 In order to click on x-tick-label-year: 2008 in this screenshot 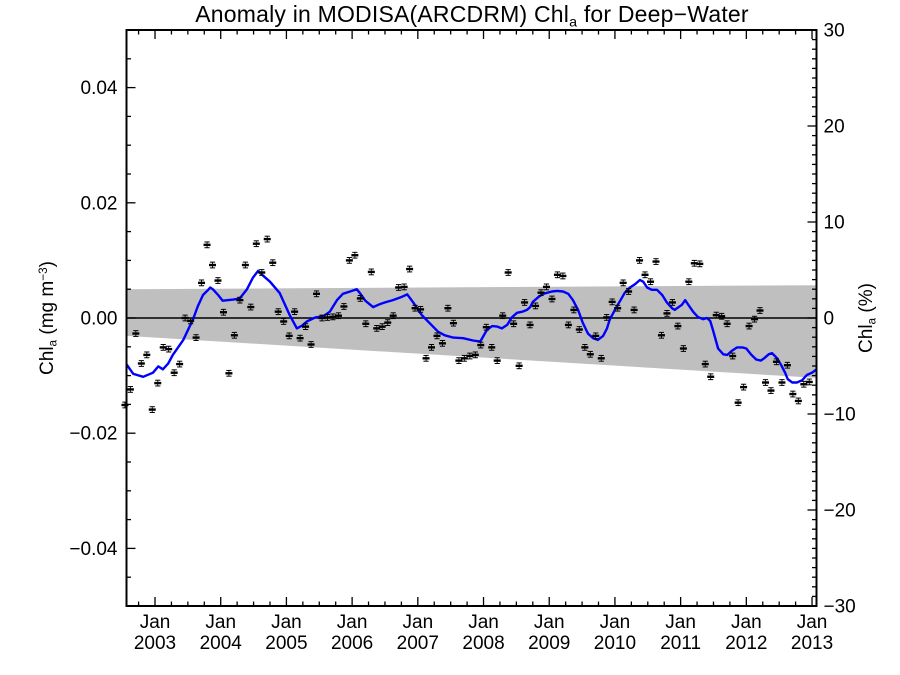, I will do `click(483, 643)`.